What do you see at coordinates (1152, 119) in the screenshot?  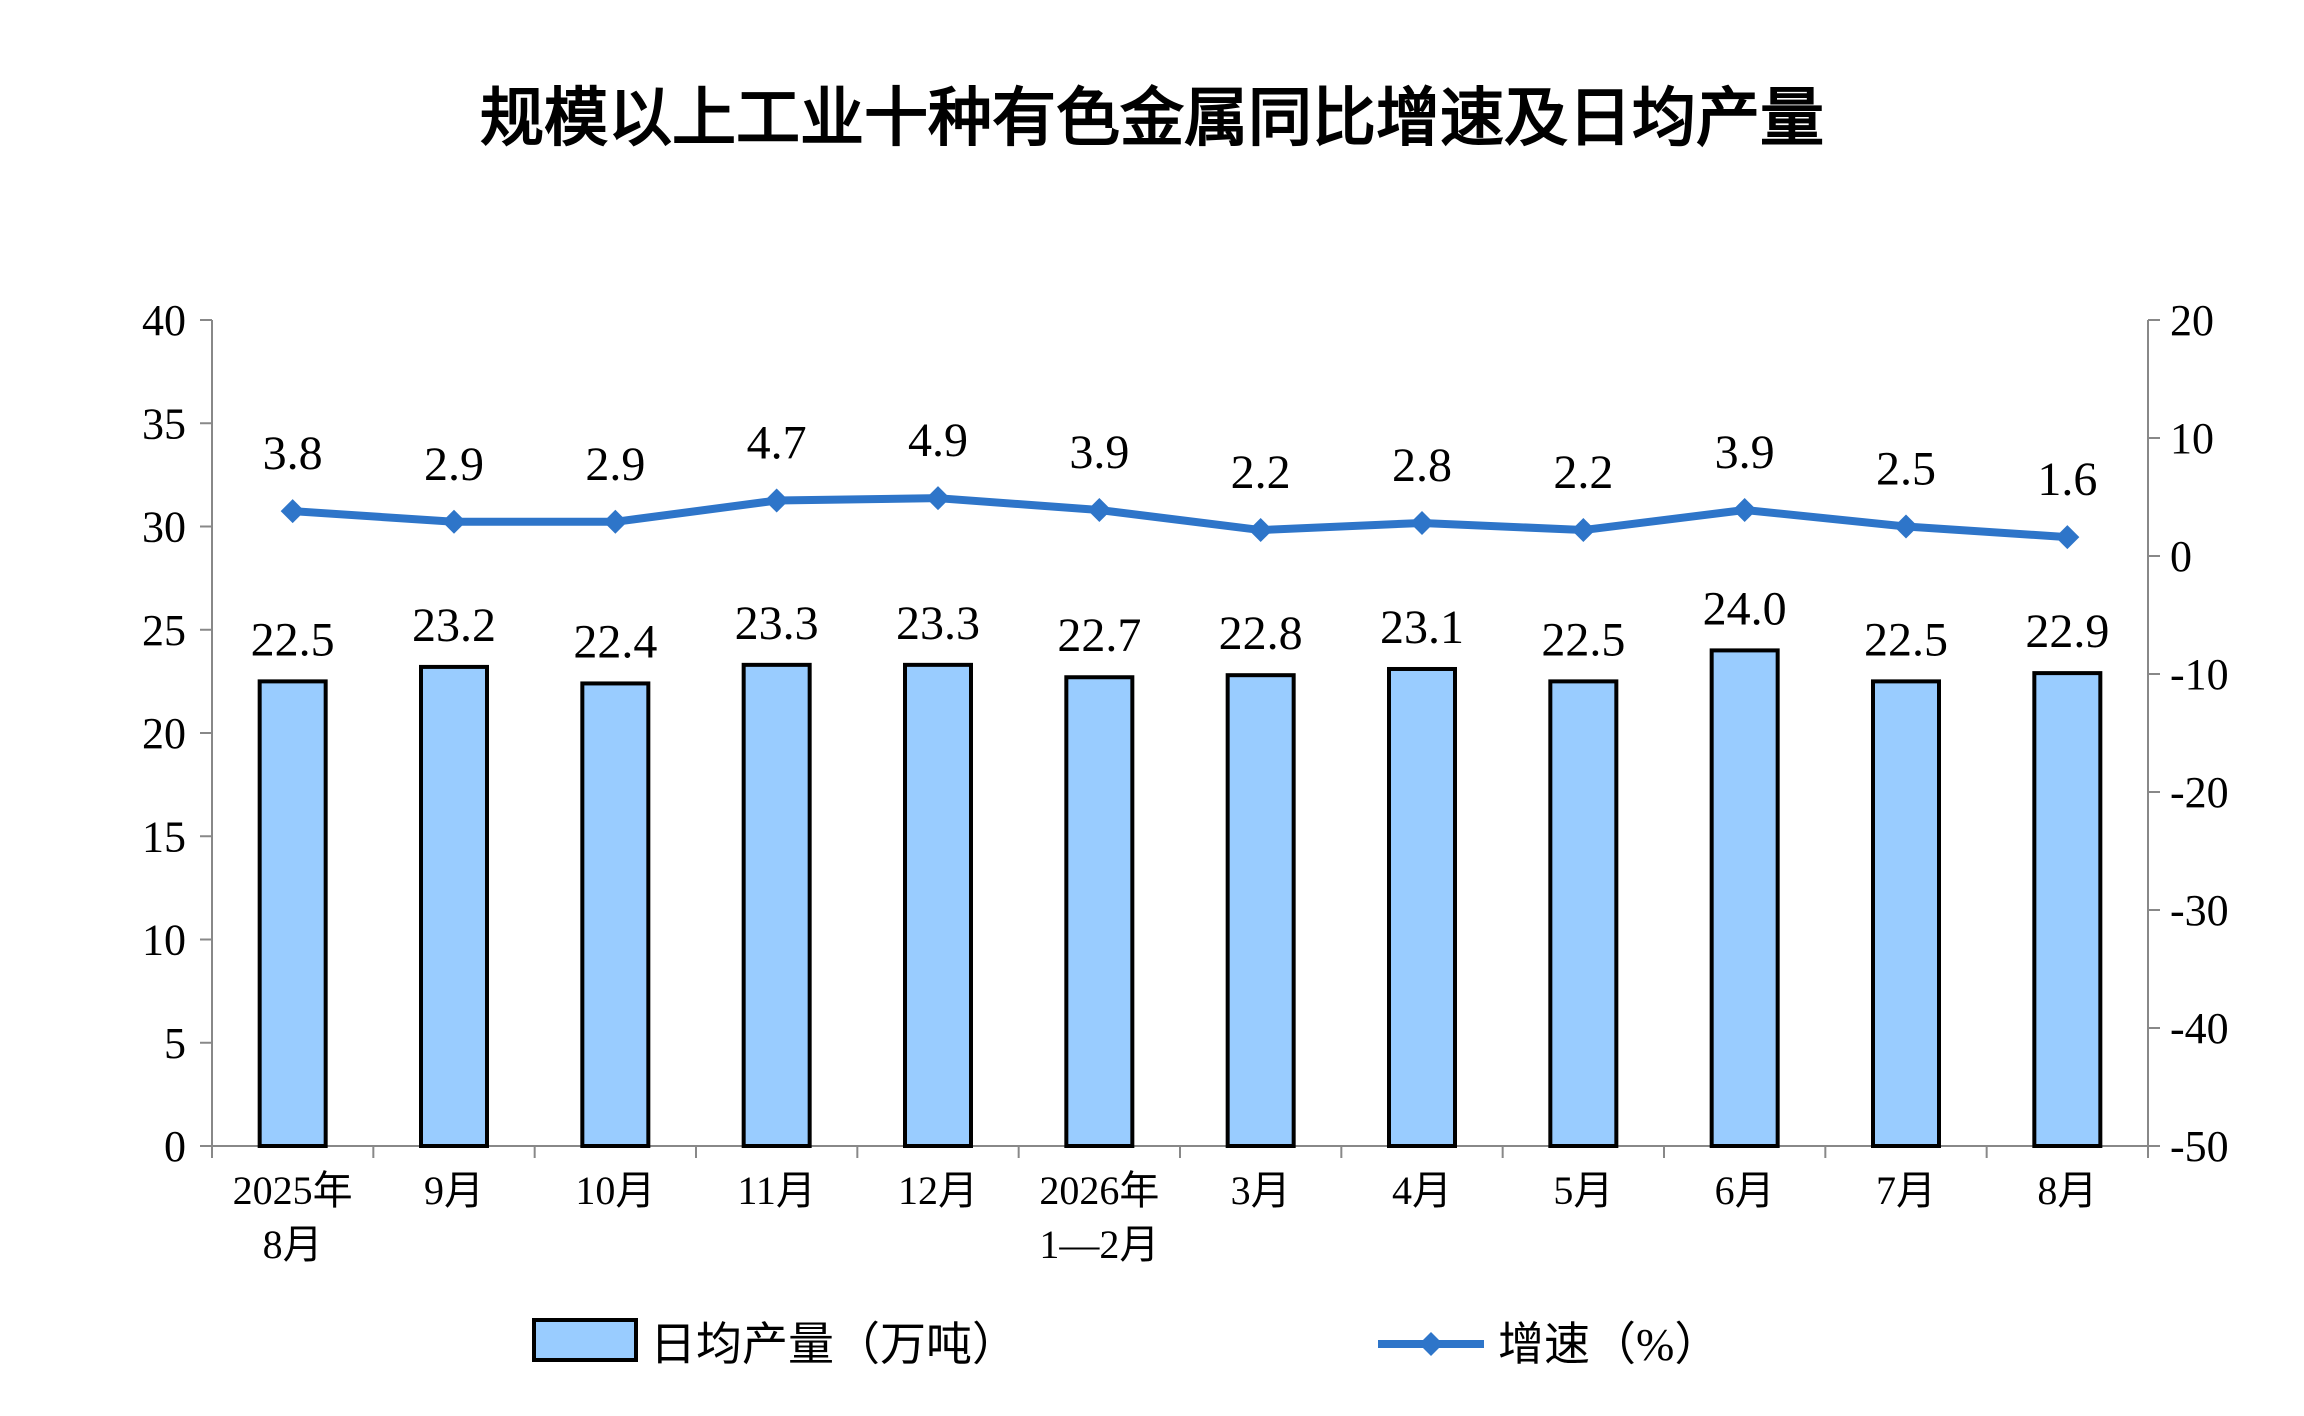 I see `chart-title: 规模以上工业十种有色金属同比增速及日均产量` at bounding box center [1152, 119].